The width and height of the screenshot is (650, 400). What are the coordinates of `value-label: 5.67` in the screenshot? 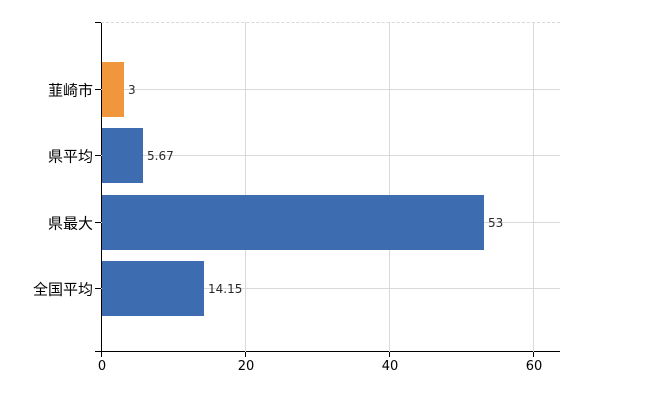 It's located at (160, 156).